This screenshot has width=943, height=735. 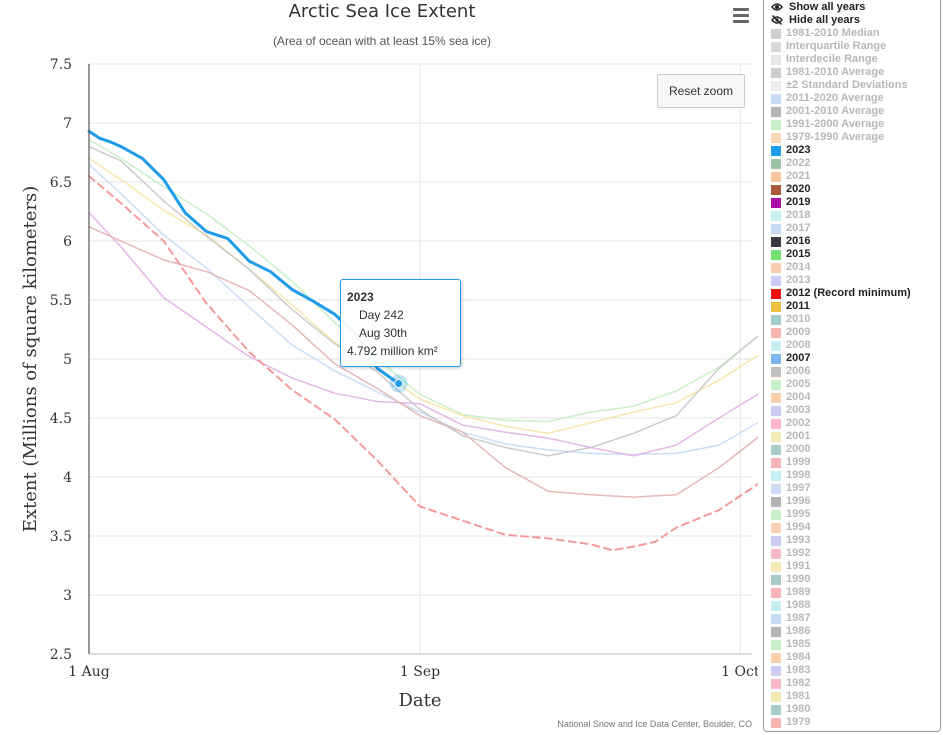 What do you see at coordinates (855, 384) in the screenshot?
I see `legend-item: 2005` at bounding box center [855, 384].